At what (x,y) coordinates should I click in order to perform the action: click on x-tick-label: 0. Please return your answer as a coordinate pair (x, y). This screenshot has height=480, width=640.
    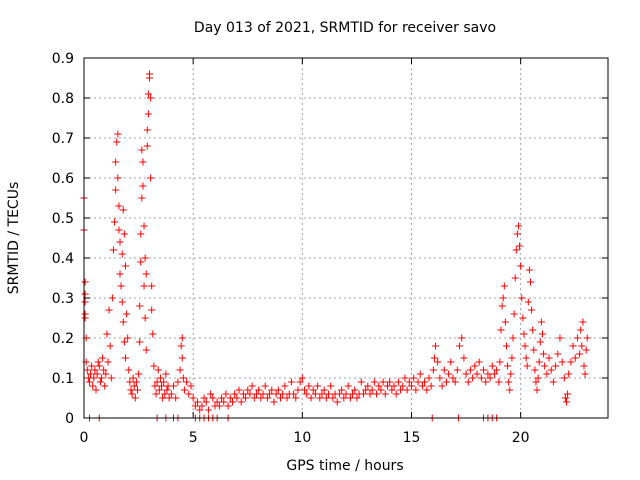
    Looking at the image, I should click on (84, 438).